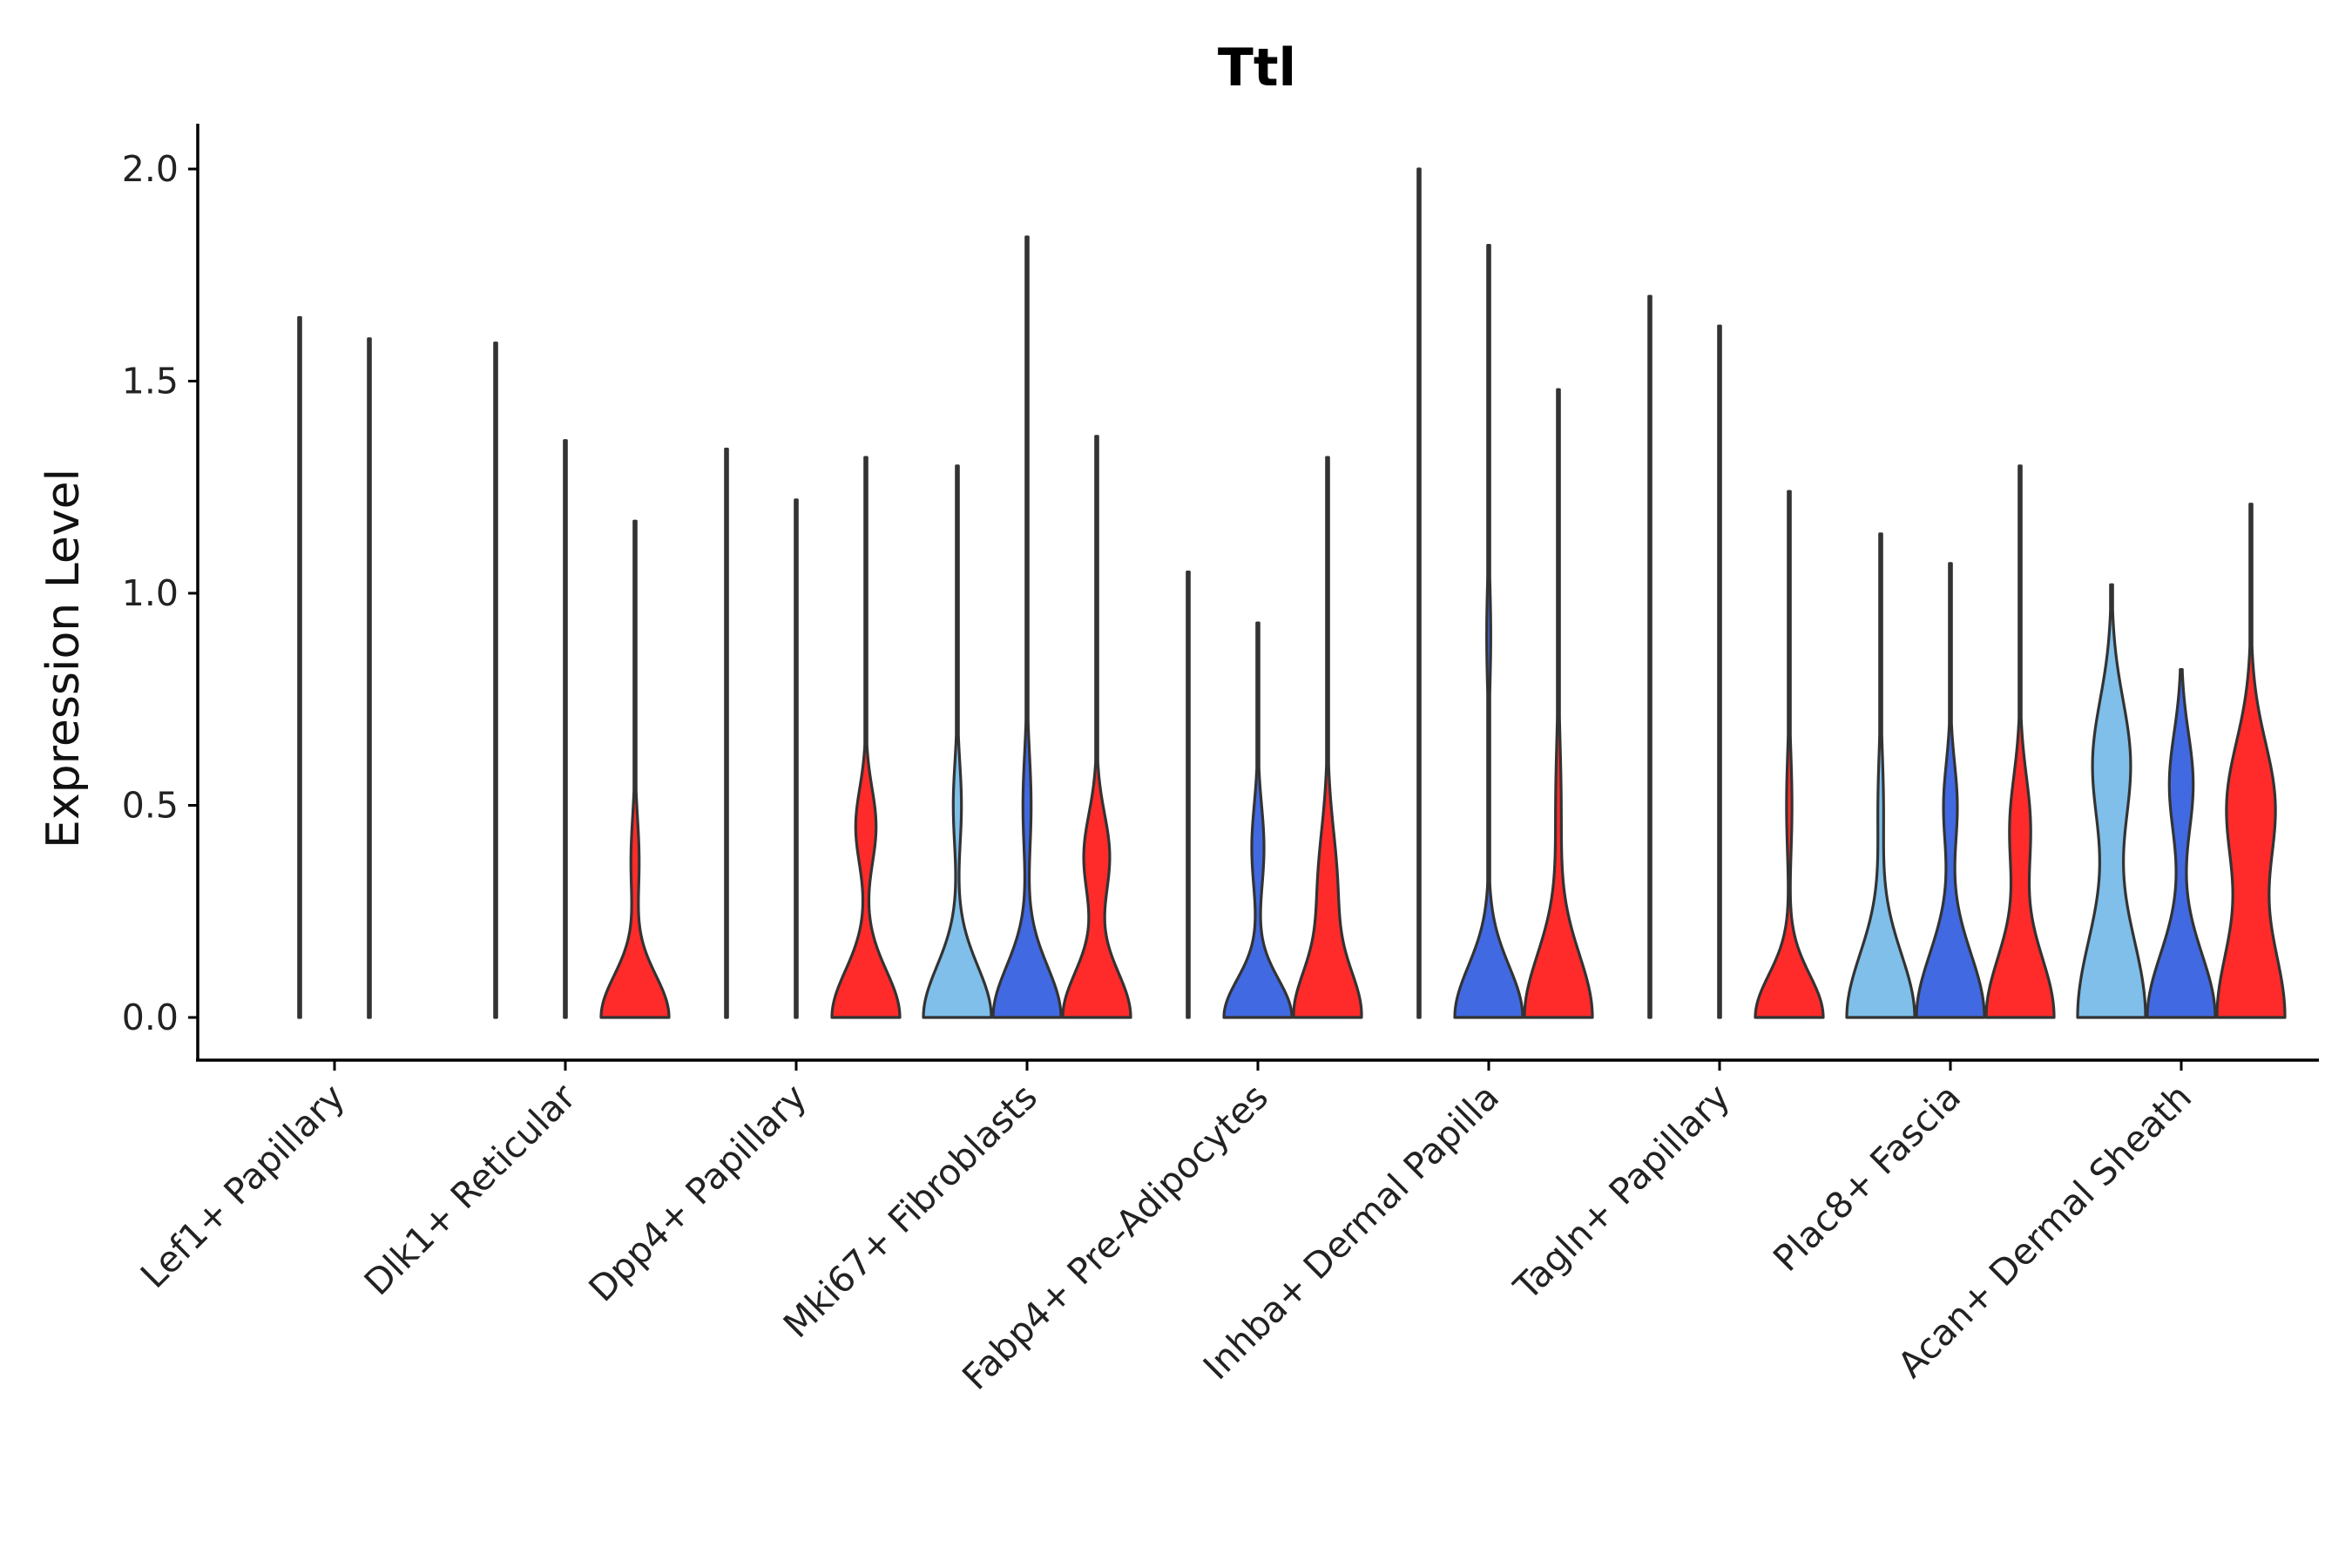  I want to click on x-tick-label: Plac8+ Fascia, so click(1867, 1178).